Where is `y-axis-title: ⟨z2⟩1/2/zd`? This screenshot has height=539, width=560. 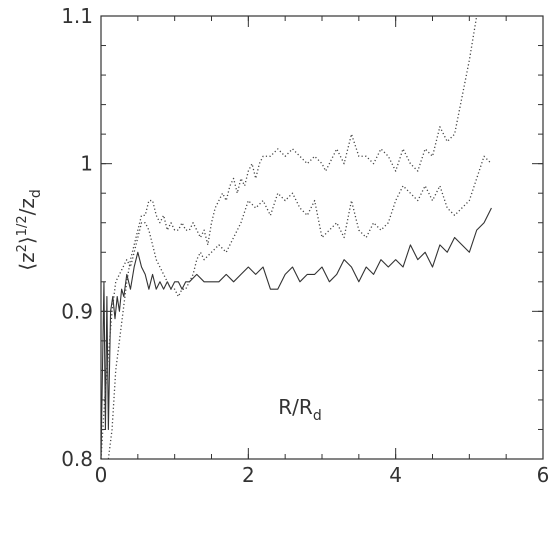
y-axis-title: ⟨z2⟩1/2/zd is located at coordinates (29, 229).